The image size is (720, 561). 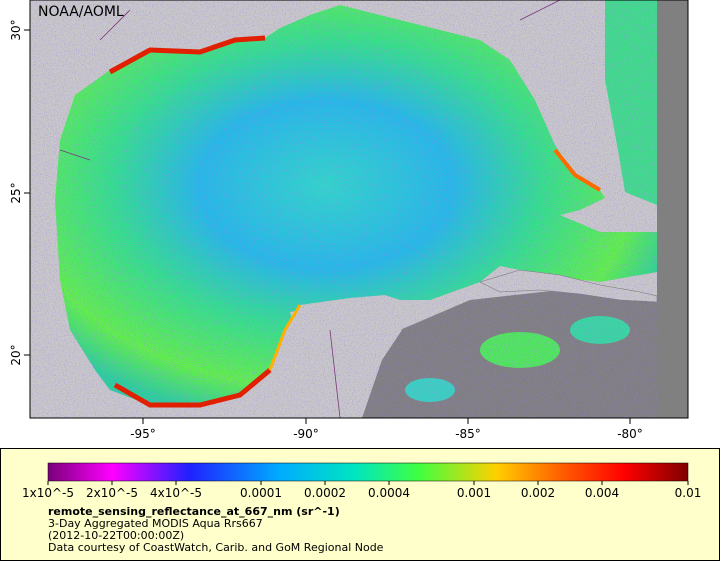 What do you see at coordinates (325, 493) in the screenshot?
I see `colorbar-label: 0.0002` at bounding box center [325, 493].